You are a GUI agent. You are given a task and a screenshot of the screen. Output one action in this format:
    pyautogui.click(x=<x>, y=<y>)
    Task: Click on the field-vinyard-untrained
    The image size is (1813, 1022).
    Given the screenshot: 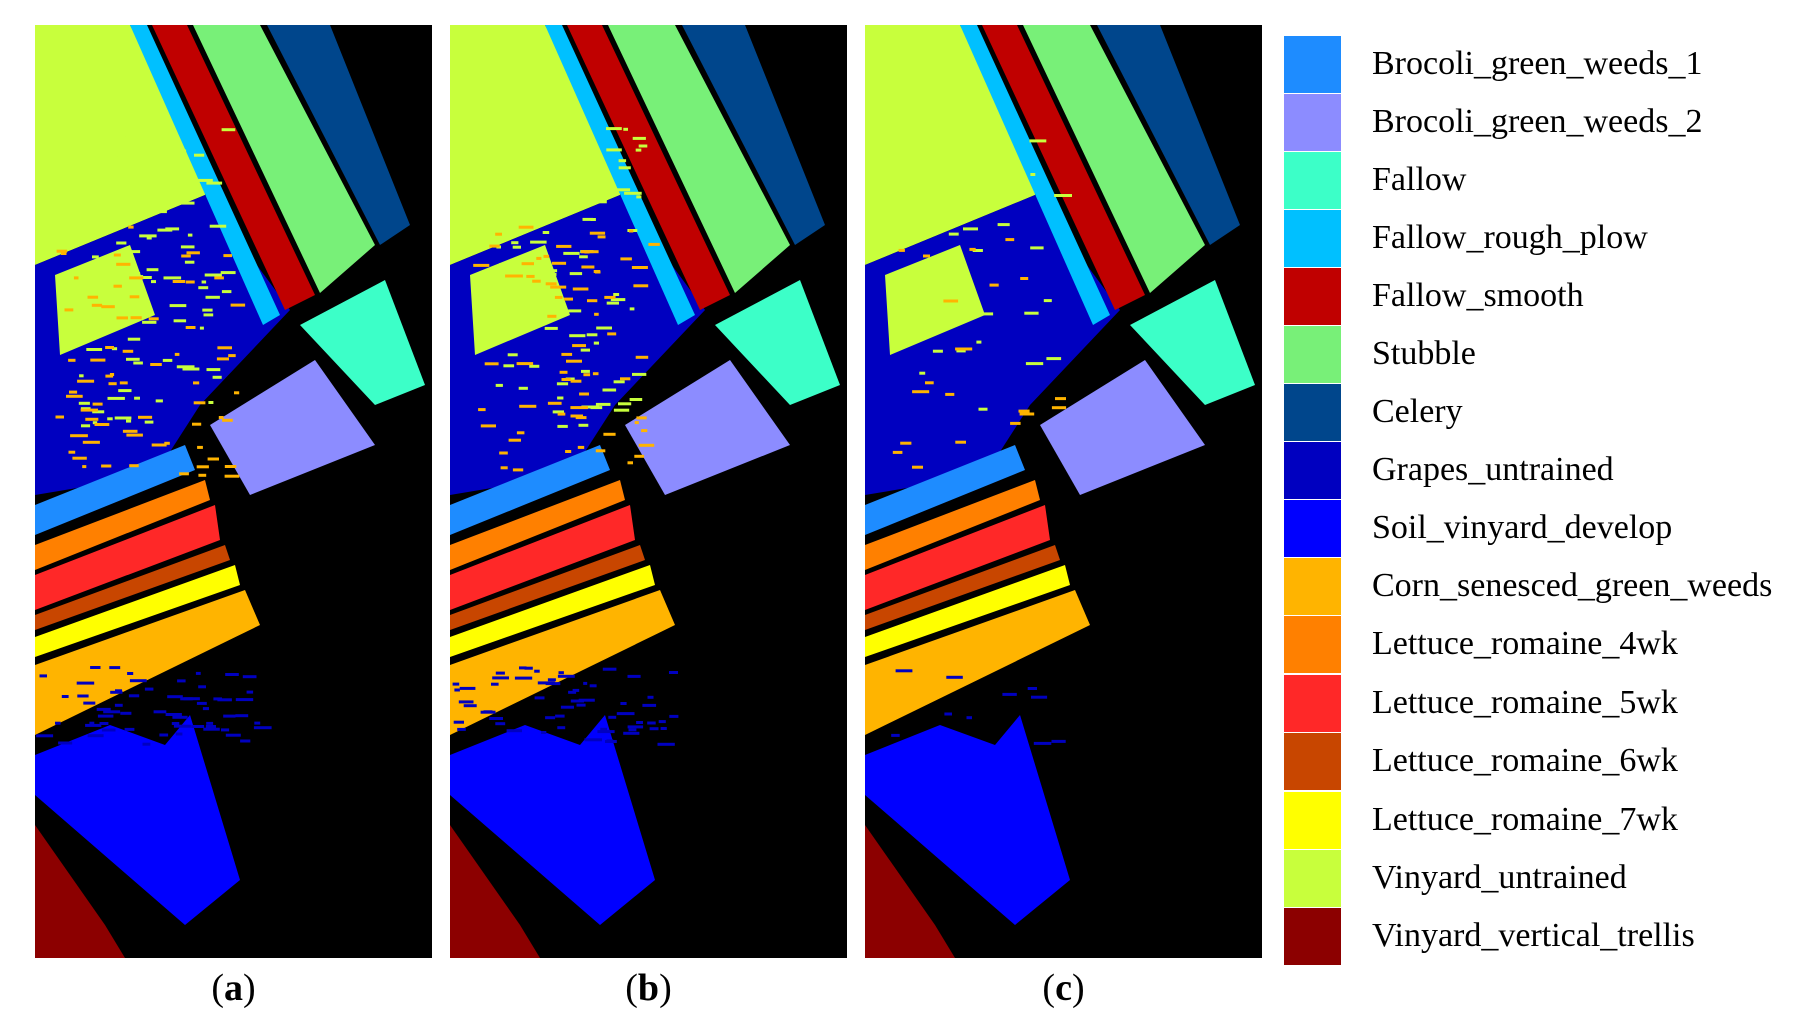 What is the action you would take?
    pyautogui.click(x=535, y=145)
    